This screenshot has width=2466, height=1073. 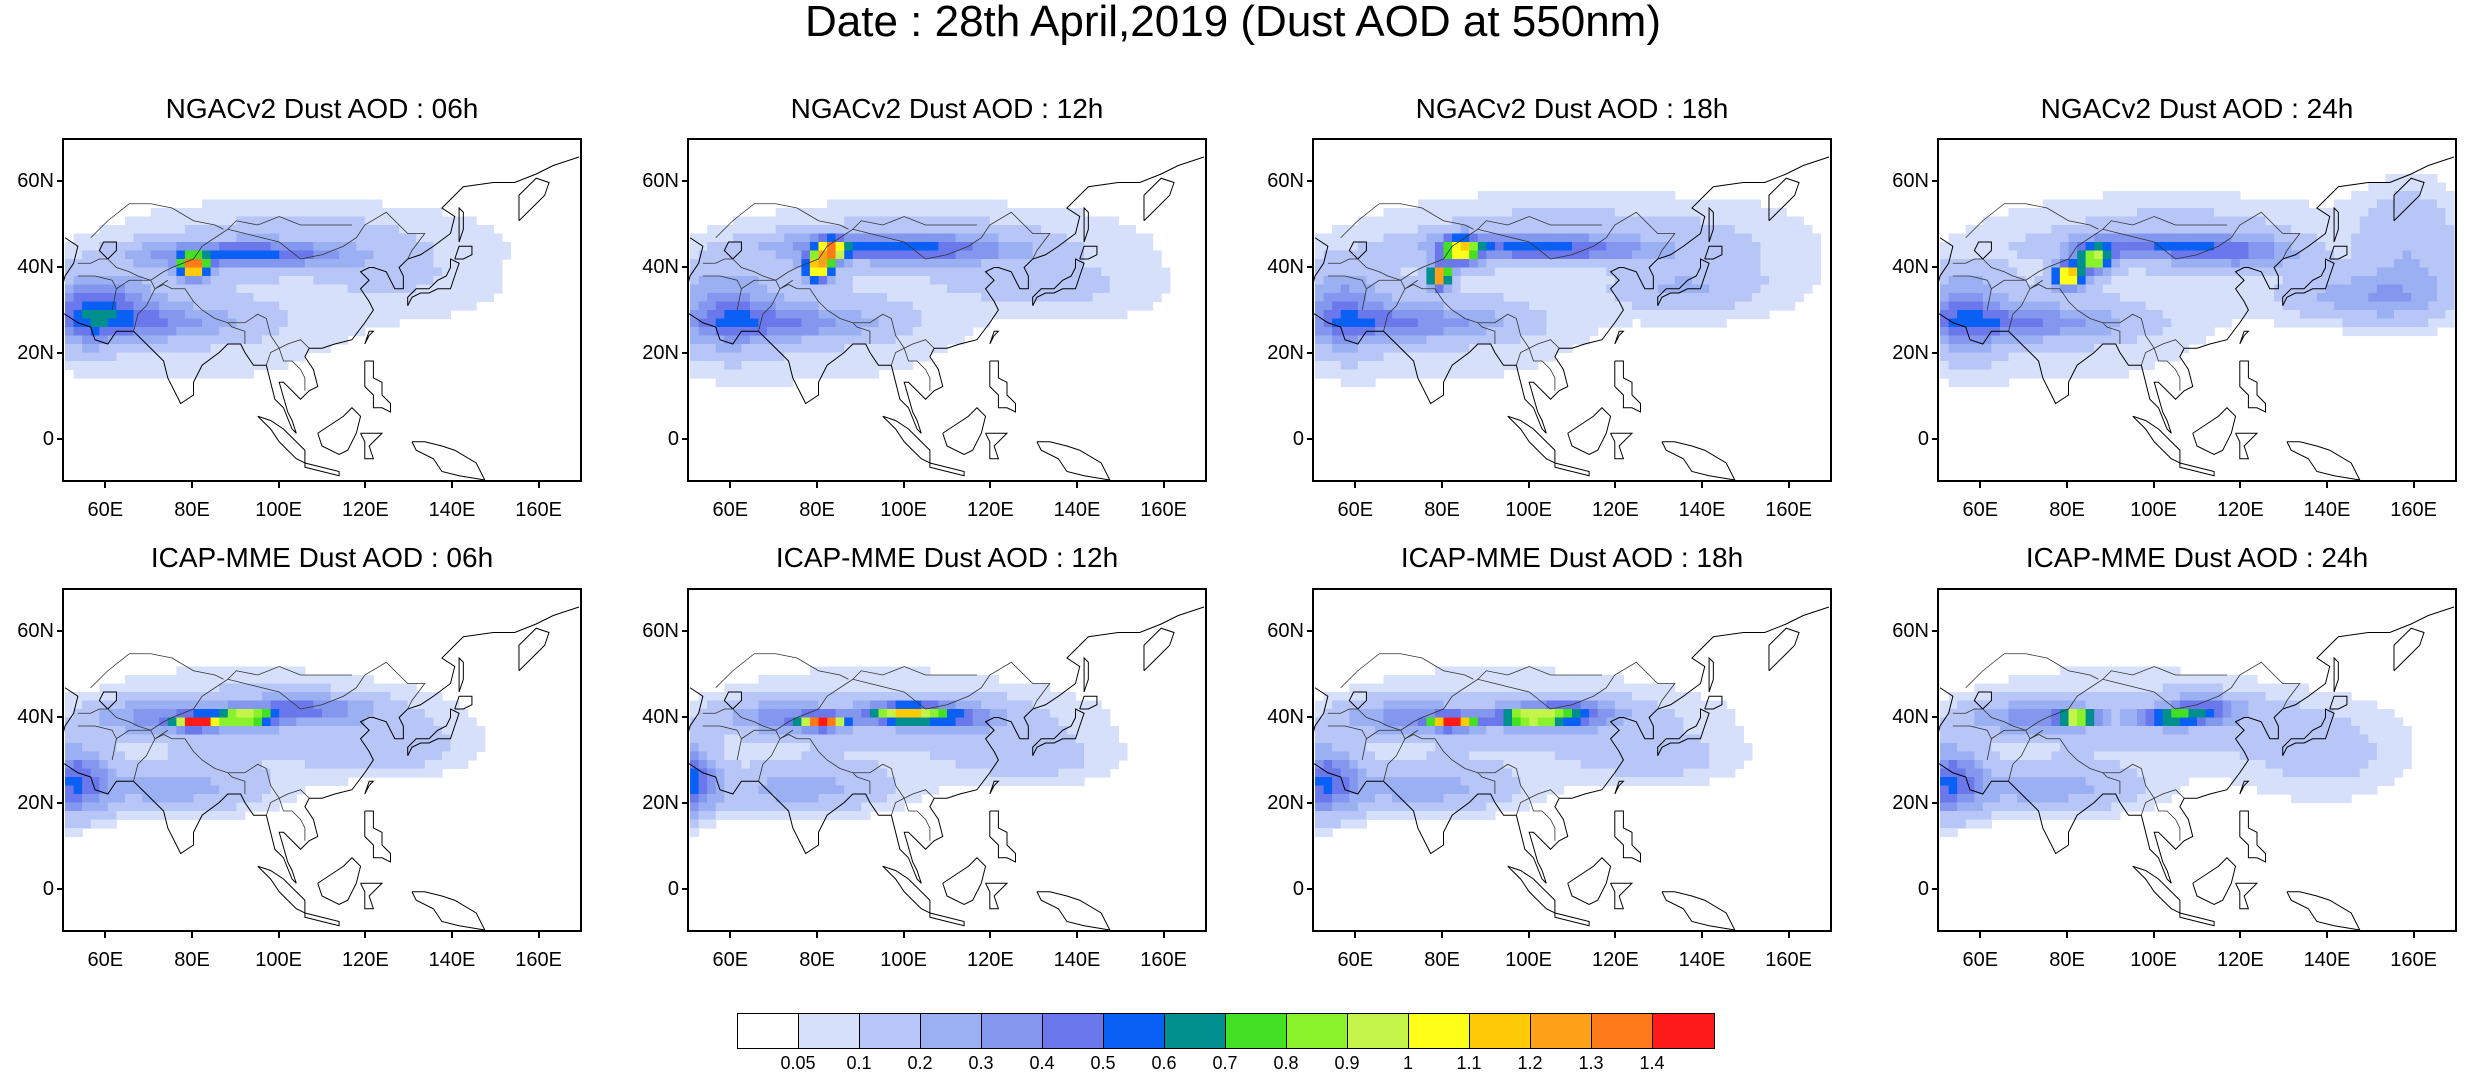 I want to click on lon-tick-label: 140E, so click(x=452, y=960).